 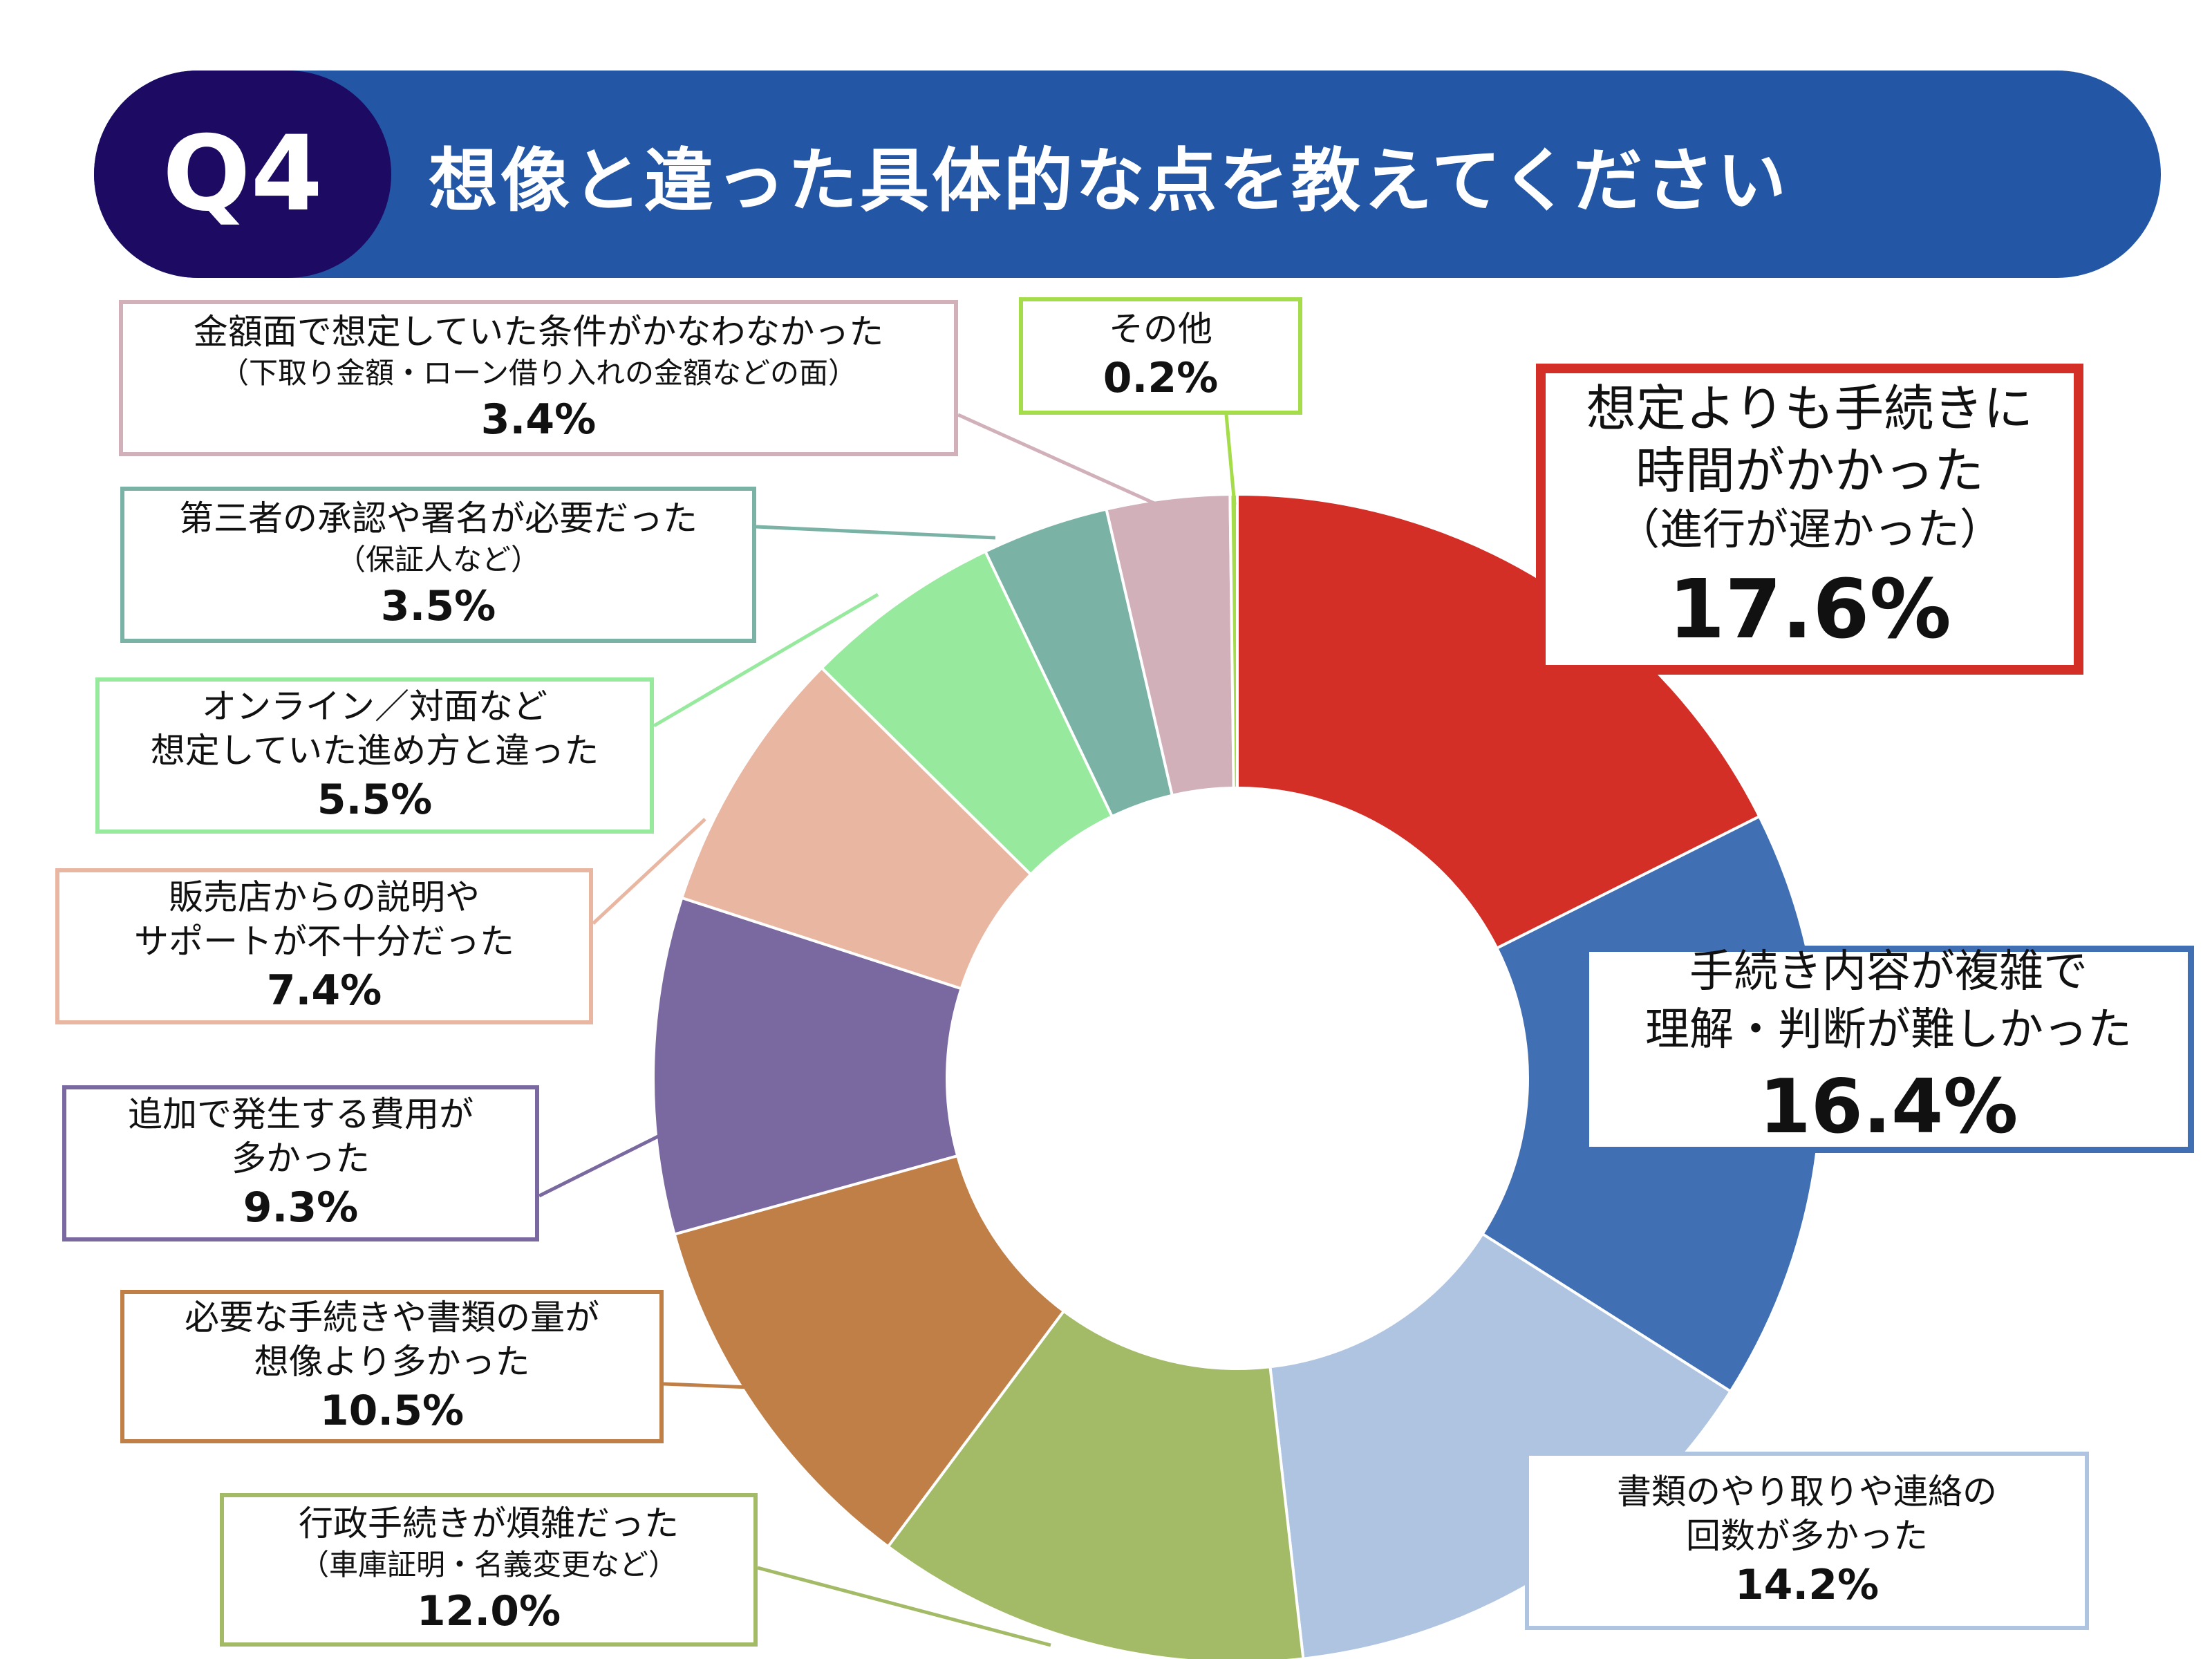 What do you see at coordinates (1888, 1107) in the screenshot?
I see `slice-percentage: 16.4%` at bounding box center [1888, 1107].